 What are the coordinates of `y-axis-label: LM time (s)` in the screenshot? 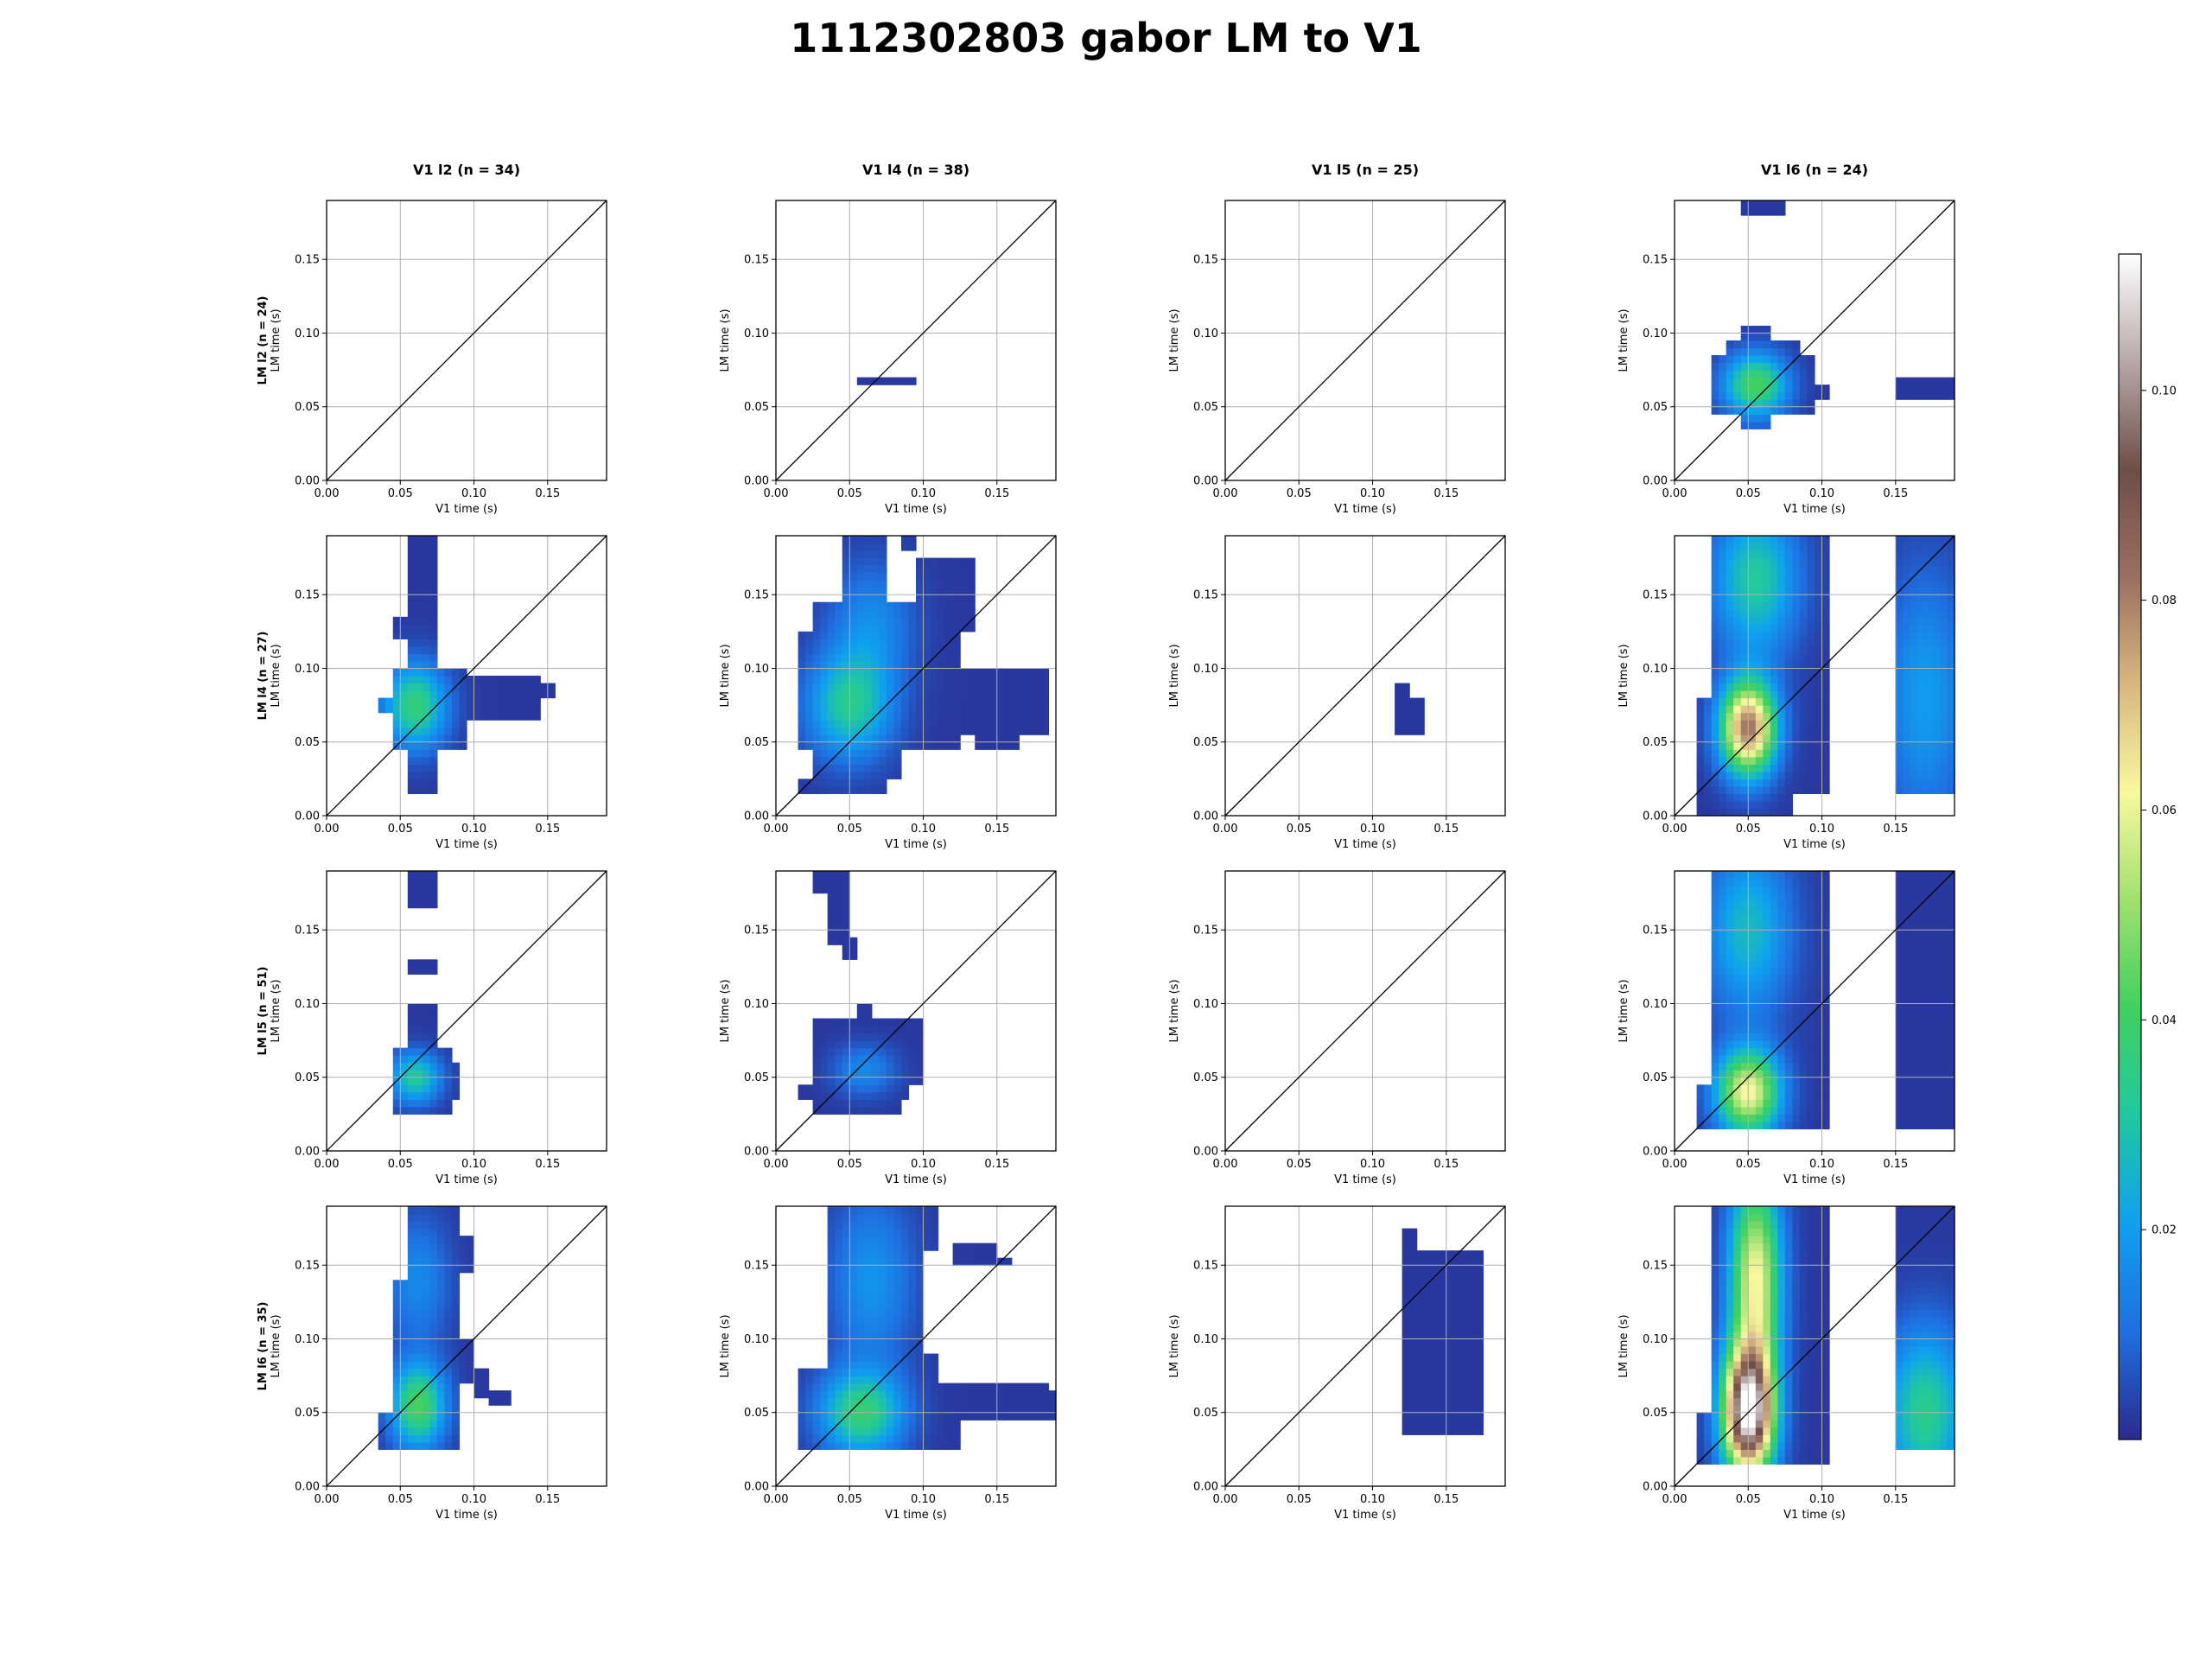 It's located at (725, 1010).